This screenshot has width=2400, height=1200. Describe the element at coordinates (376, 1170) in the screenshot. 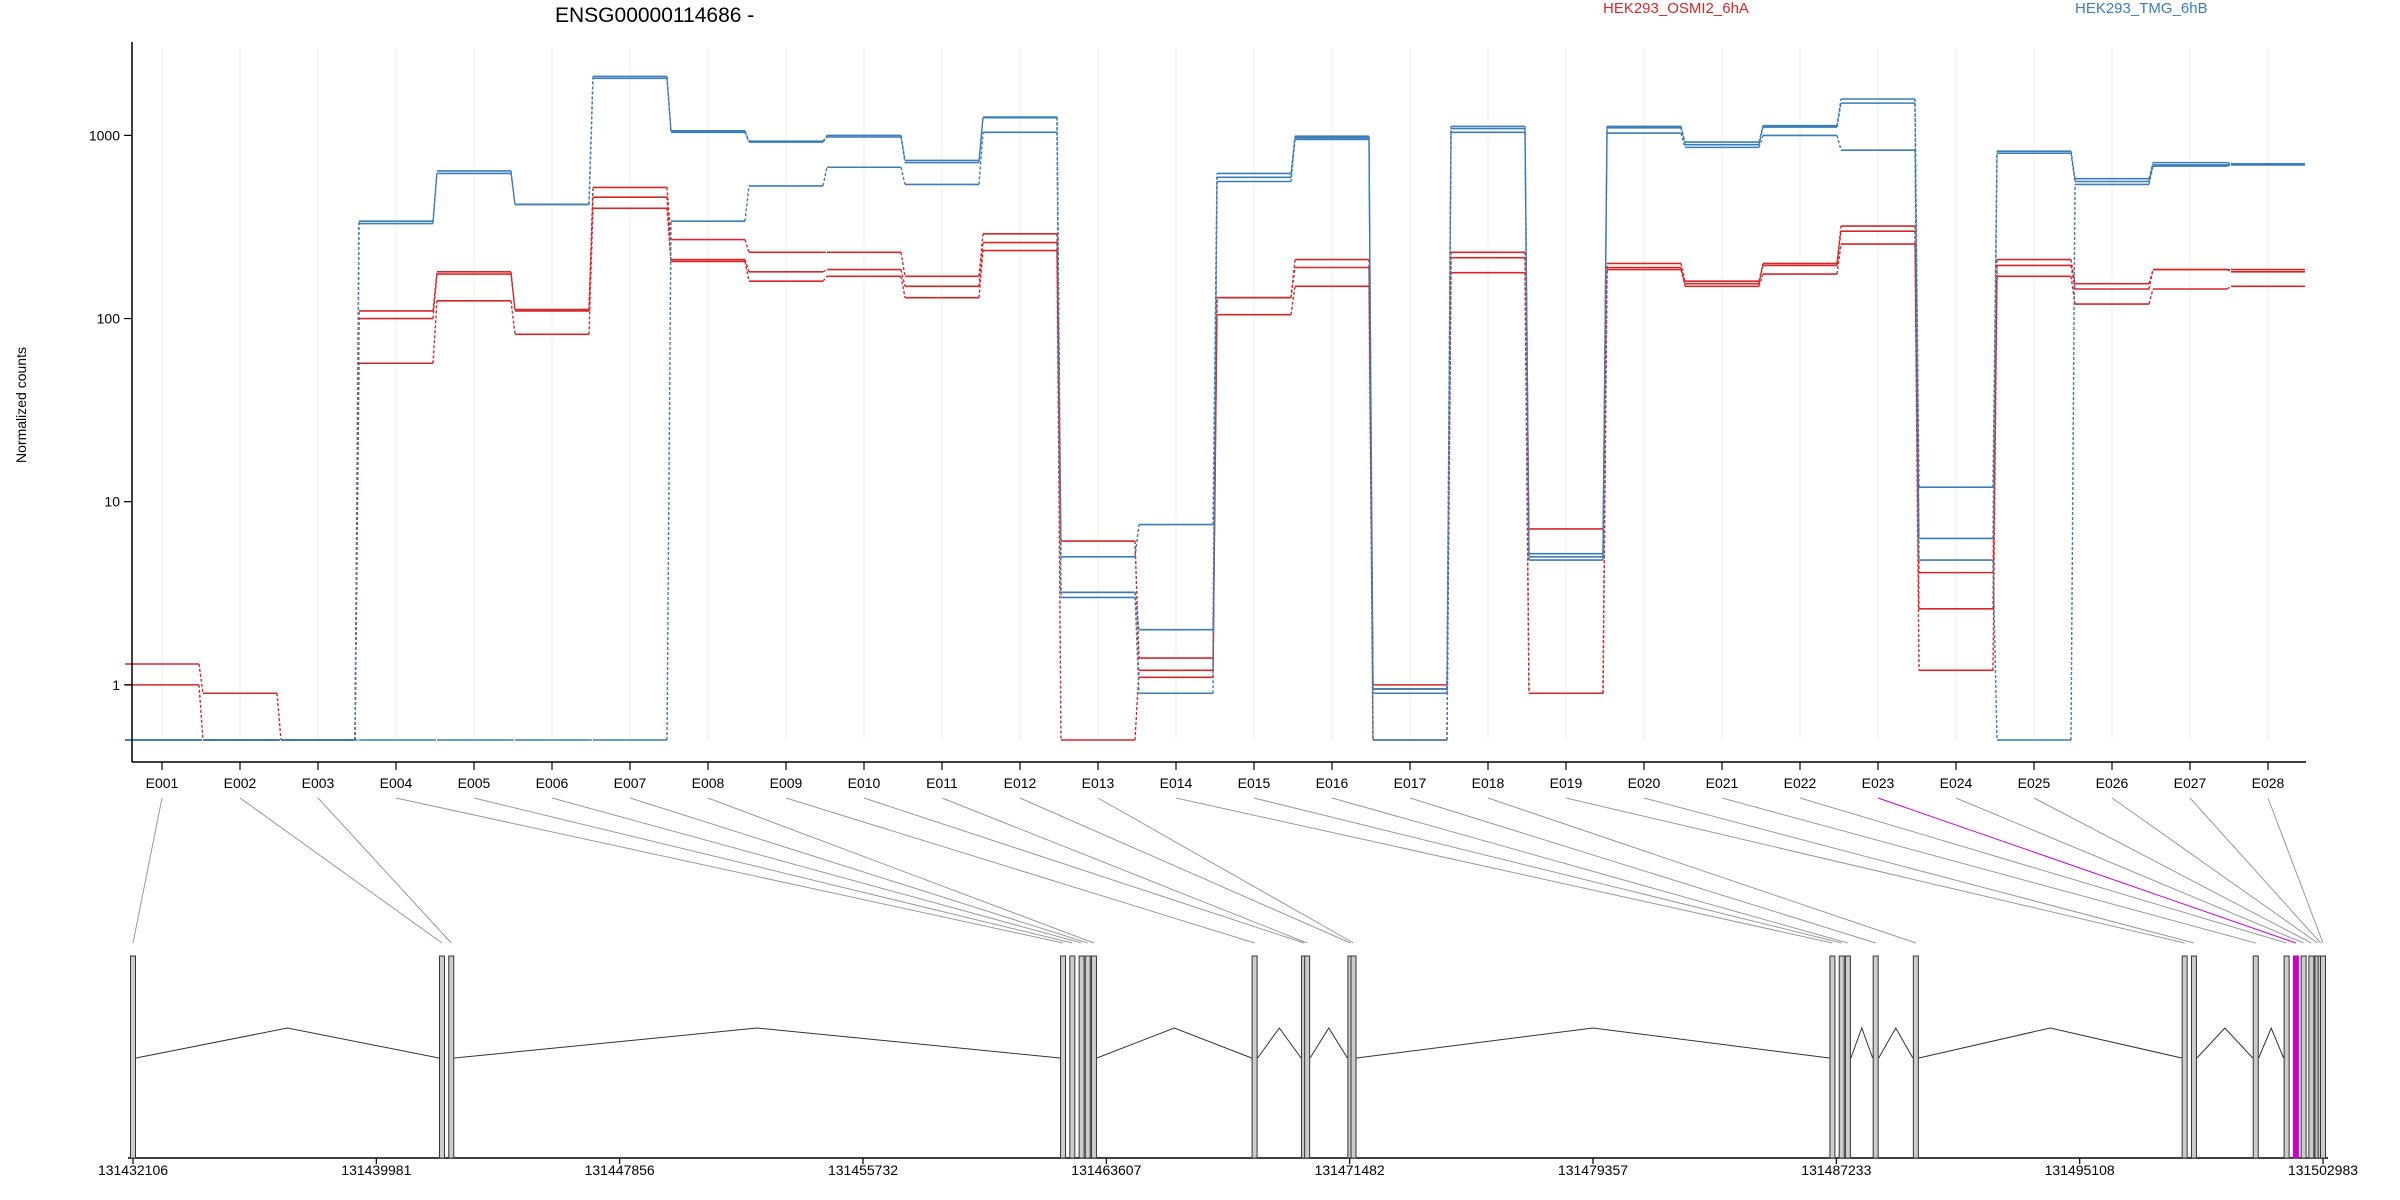

I see `coordinate-label: 131439981` at that location.